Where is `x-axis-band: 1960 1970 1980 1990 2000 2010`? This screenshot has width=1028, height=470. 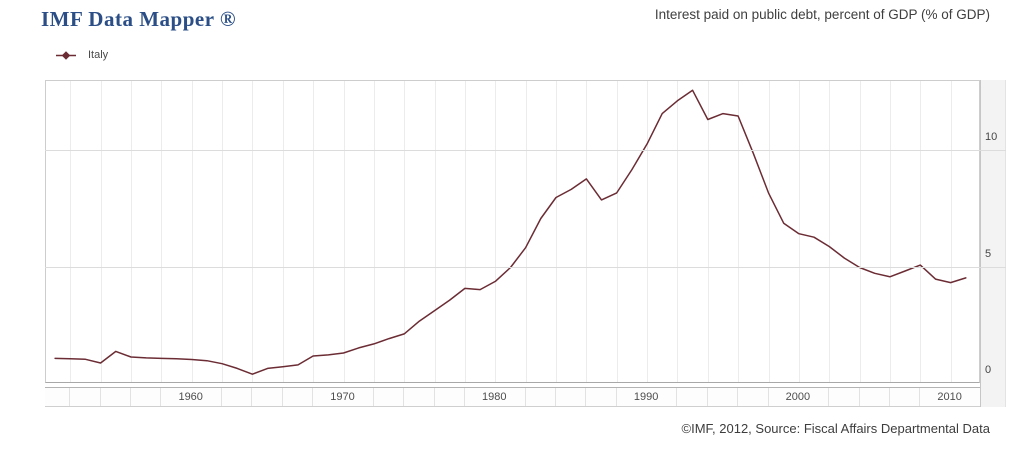 x-axis-band: 1960 1970 1980 1990 2000 2010 is located at coordinates (512, 397).